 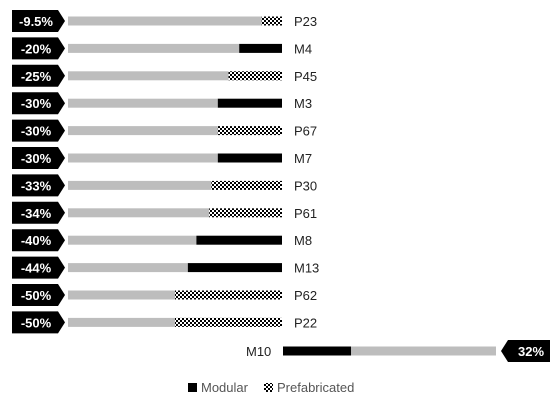 What do you see at coordinates (140, 185) in the screenshot?
I see `baseline-bar-p30` at bounding box center [140, 185].